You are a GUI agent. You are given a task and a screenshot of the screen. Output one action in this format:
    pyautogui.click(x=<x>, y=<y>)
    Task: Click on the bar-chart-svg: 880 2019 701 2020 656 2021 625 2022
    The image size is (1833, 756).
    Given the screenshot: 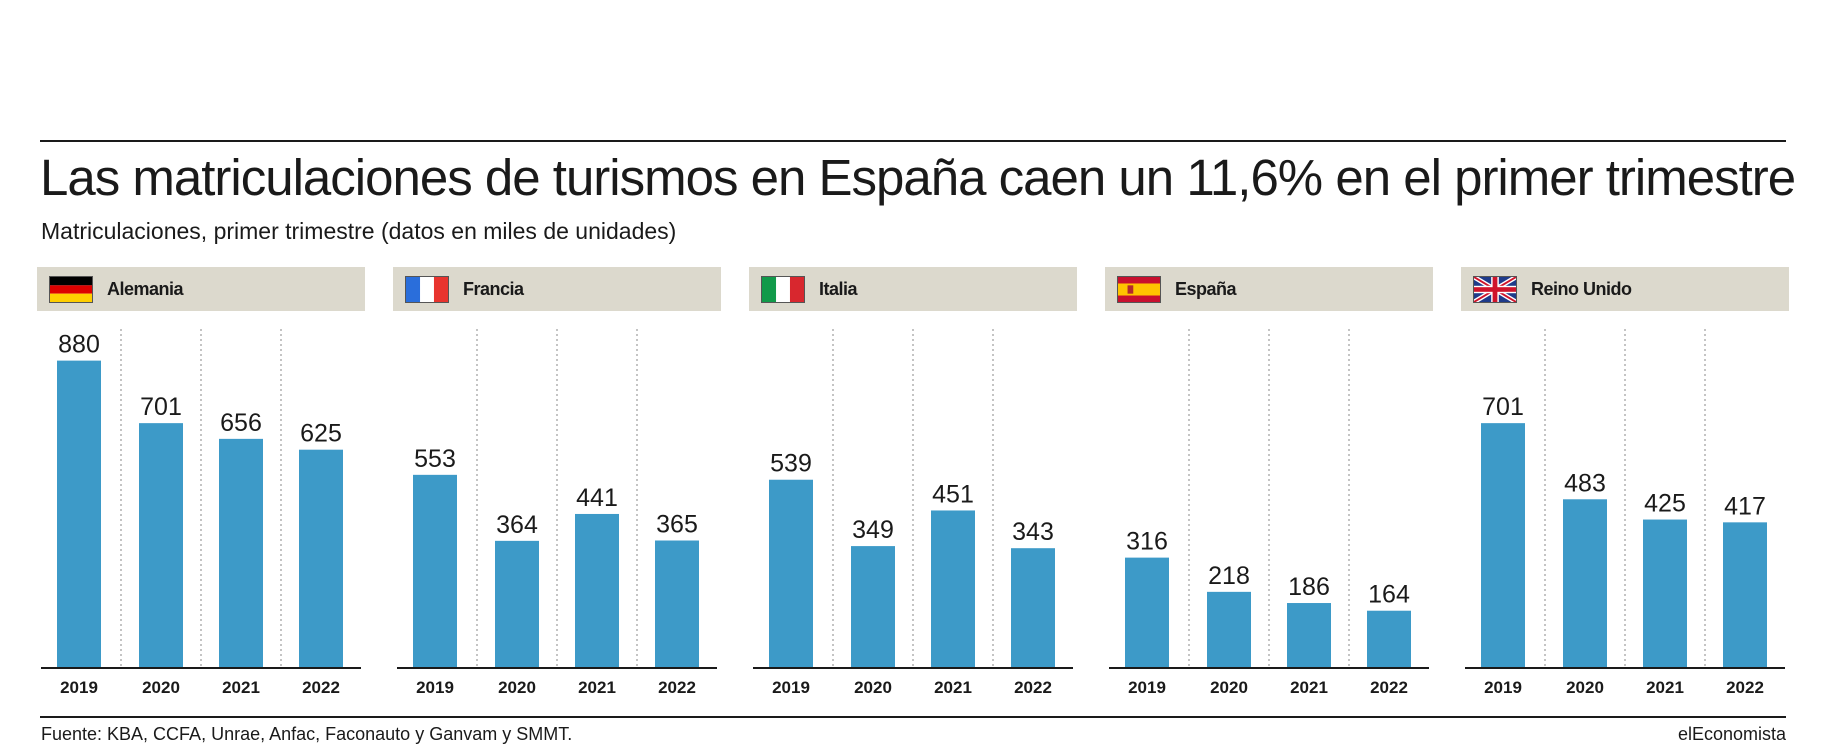 What is the action you would take?
    pyautogui.click(x=201, y=513)
    